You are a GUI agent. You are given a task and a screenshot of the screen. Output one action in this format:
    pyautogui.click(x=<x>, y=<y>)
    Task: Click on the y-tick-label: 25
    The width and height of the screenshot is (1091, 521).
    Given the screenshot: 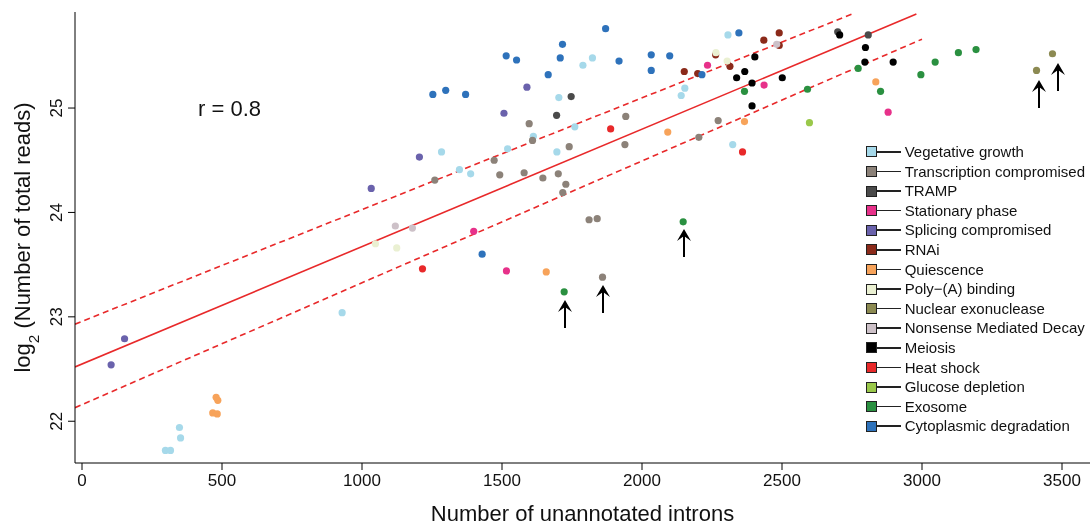 What is the action you would take?
    pyautogui.click(x=56, y=108)
    